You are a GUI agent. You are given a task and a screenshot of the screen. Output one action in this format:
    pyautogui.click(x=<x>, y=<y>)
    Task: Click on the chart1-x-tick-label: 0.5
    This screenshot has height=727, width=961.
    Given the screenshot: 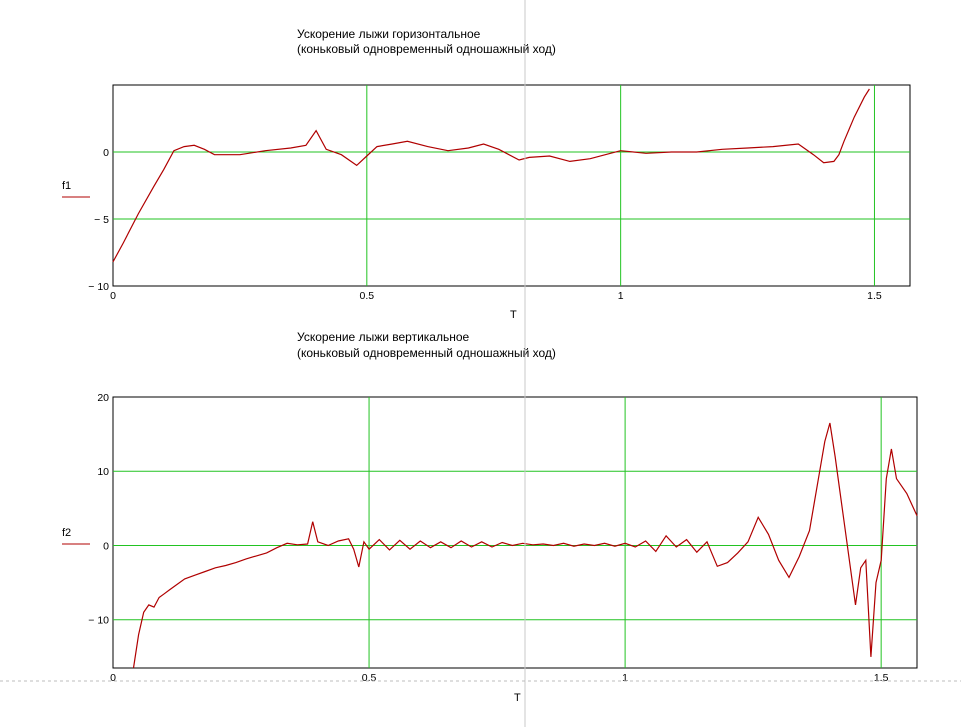 What is the action you would take?
    pyautogui.click(x=367, y=296)
    